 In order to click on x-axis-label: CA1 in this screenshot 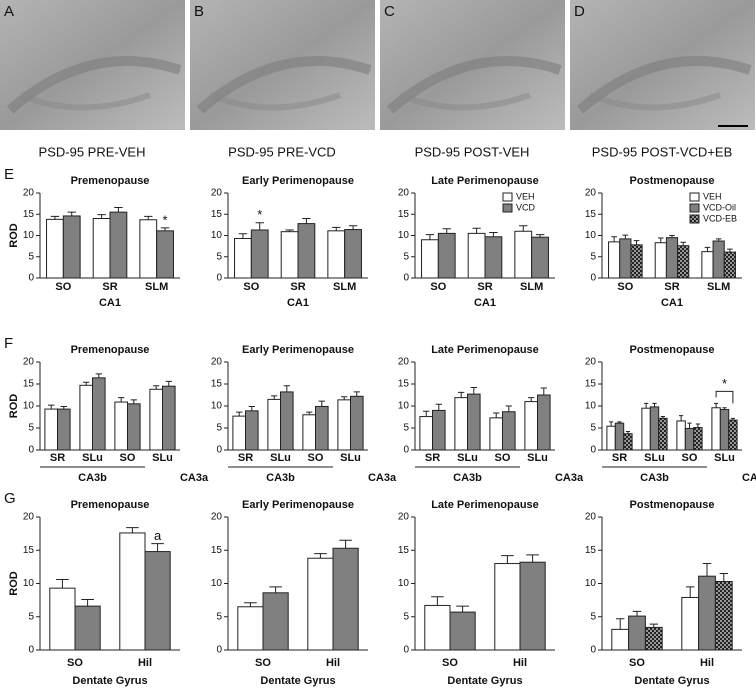, I will do `click(298, 303)`.